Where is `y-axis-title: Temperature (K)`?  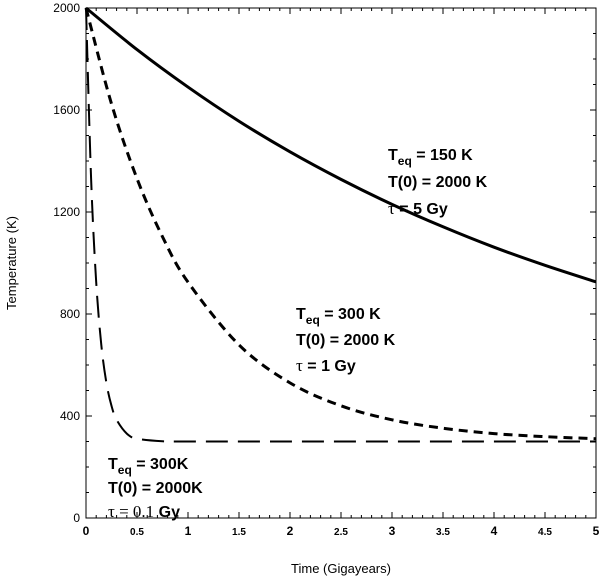 y-axis-title: Temperature (K) is located at coordinates (11, 263).